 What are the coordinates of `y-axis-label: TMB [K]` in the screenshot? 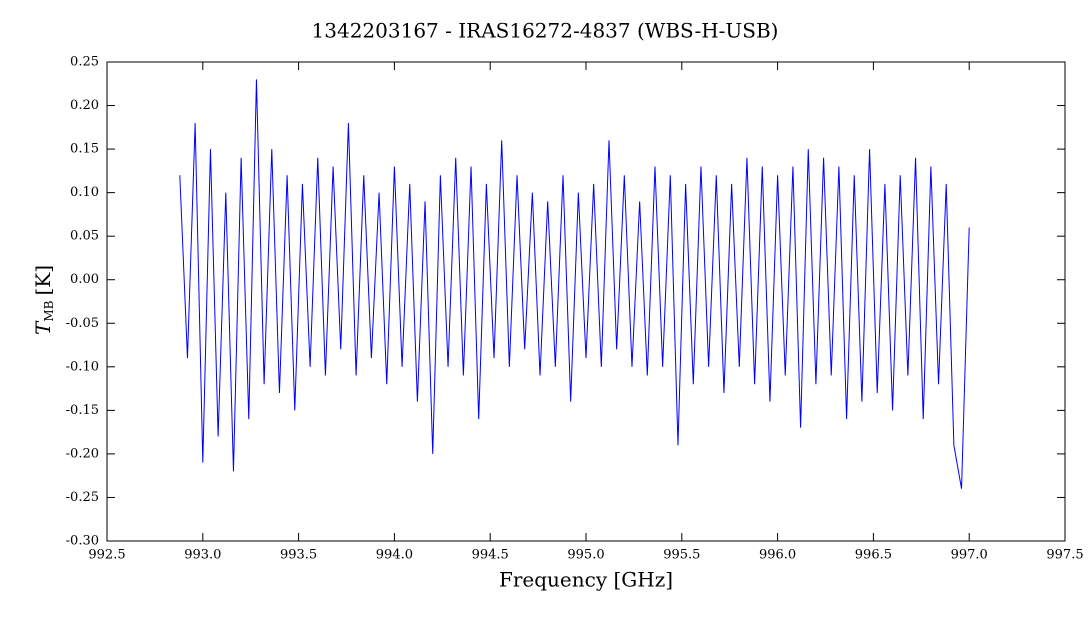 It's located at (43, 300).